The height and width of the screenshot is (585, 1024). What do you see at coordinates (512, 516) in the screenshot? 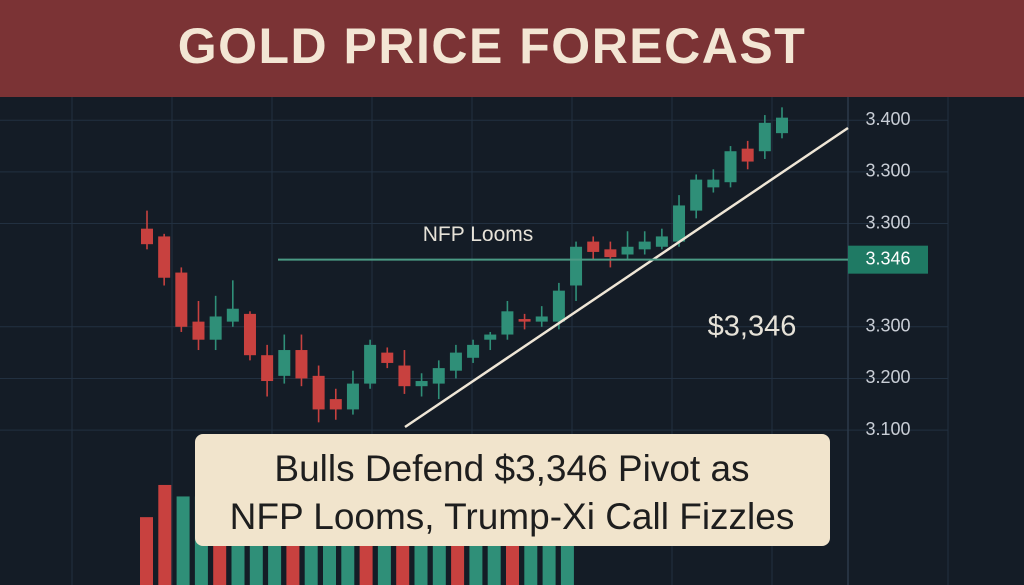
I see `headline-line: NFP Looms, Trump-Xi Call Fizzles` at bounding box center [512, 516].